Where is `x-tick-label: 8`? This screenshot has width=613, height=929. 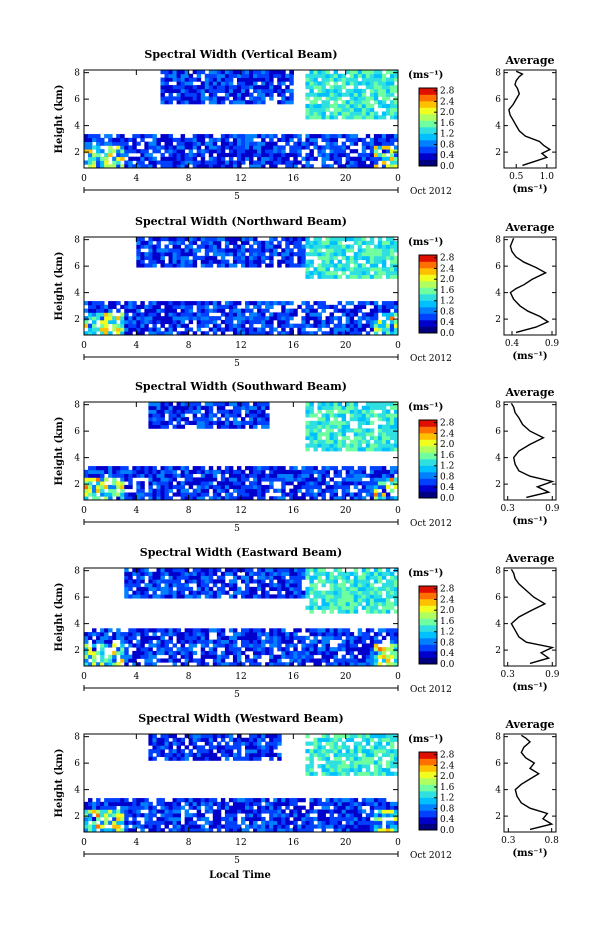 x-tick-label: 8 is located at coordinates (189, 511).